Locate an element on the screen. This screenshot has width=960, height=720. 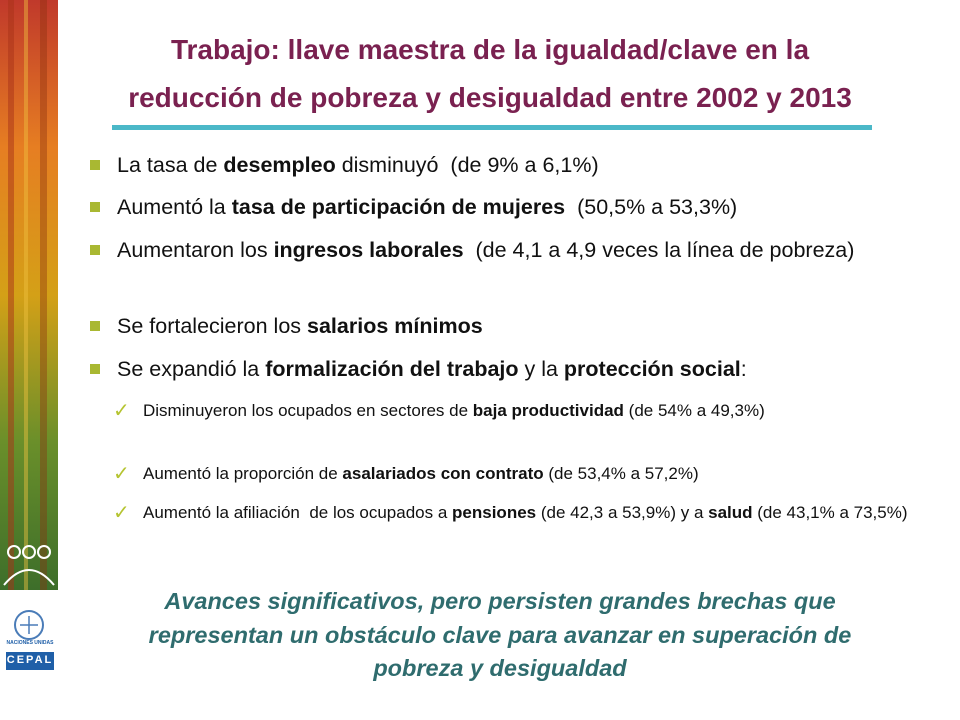
title-rule is located at coordinates (492, 127).